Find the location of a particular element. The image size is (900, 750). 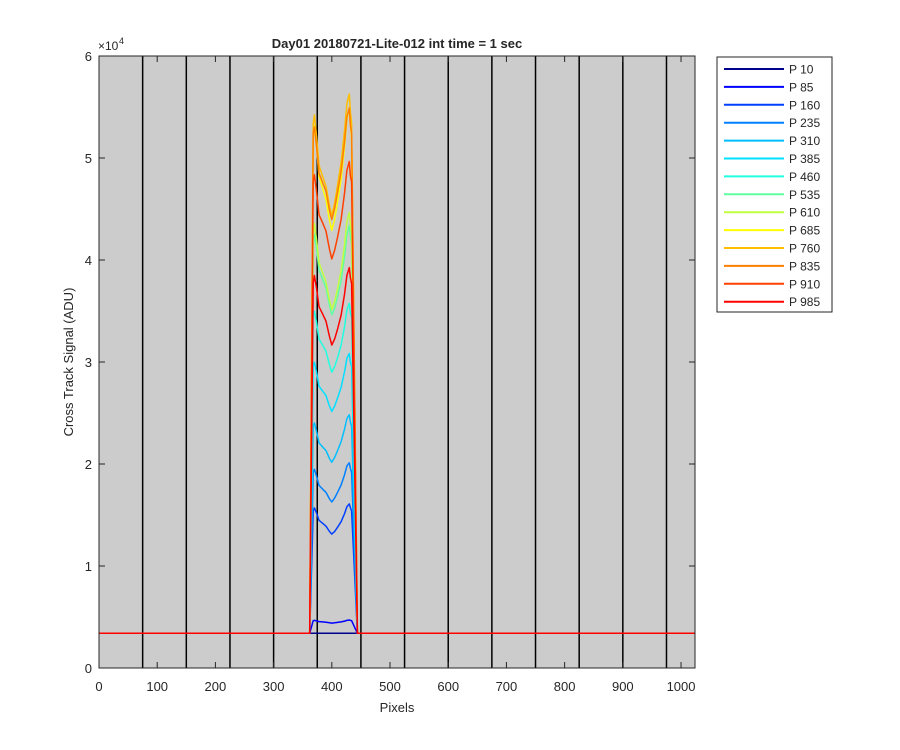

x-tick-label: 1000 is located at coordinates (681, 686).